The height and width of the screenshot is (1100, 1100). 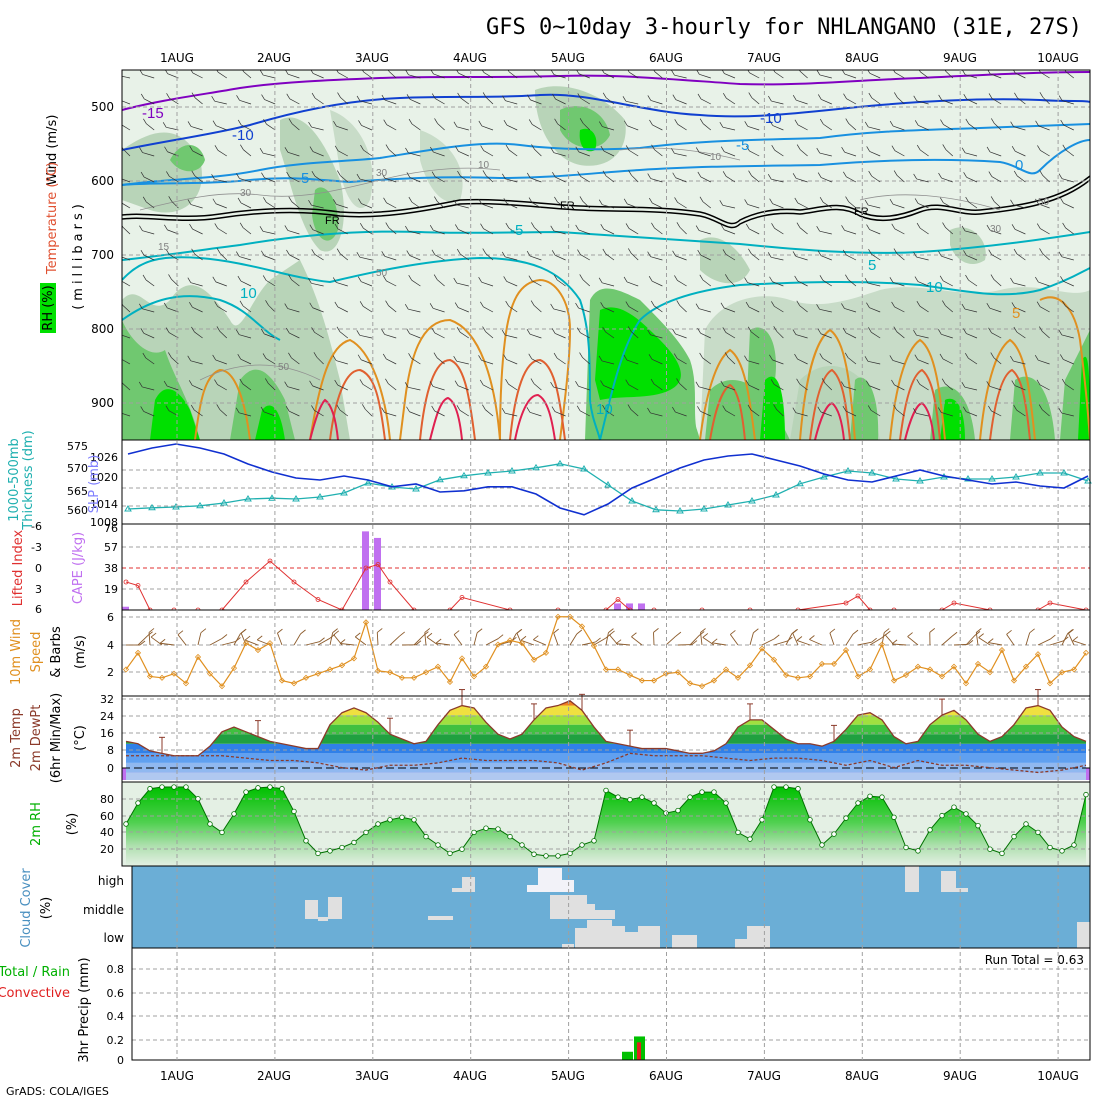 What do you see at coordinates (56, 738) in the screenshot?
I see `svg-text: (6hr Min/Max)` at bounding box center [56, 738].